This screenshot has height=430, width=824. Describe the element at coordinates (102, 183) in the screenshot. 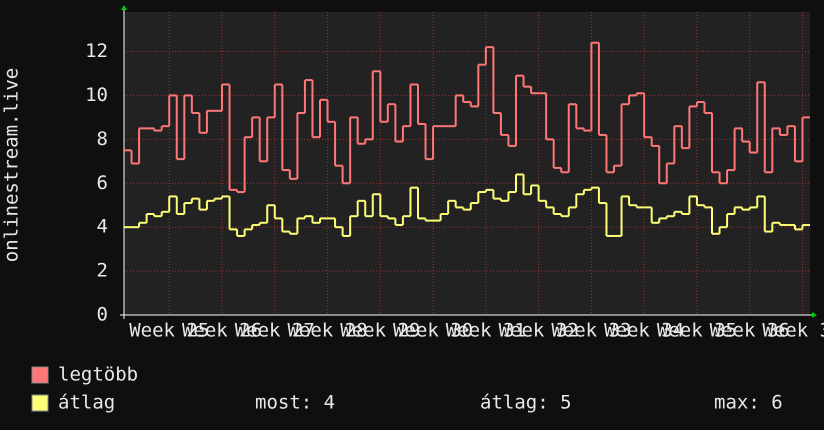

I see `y-tick-label: 6` at that location.